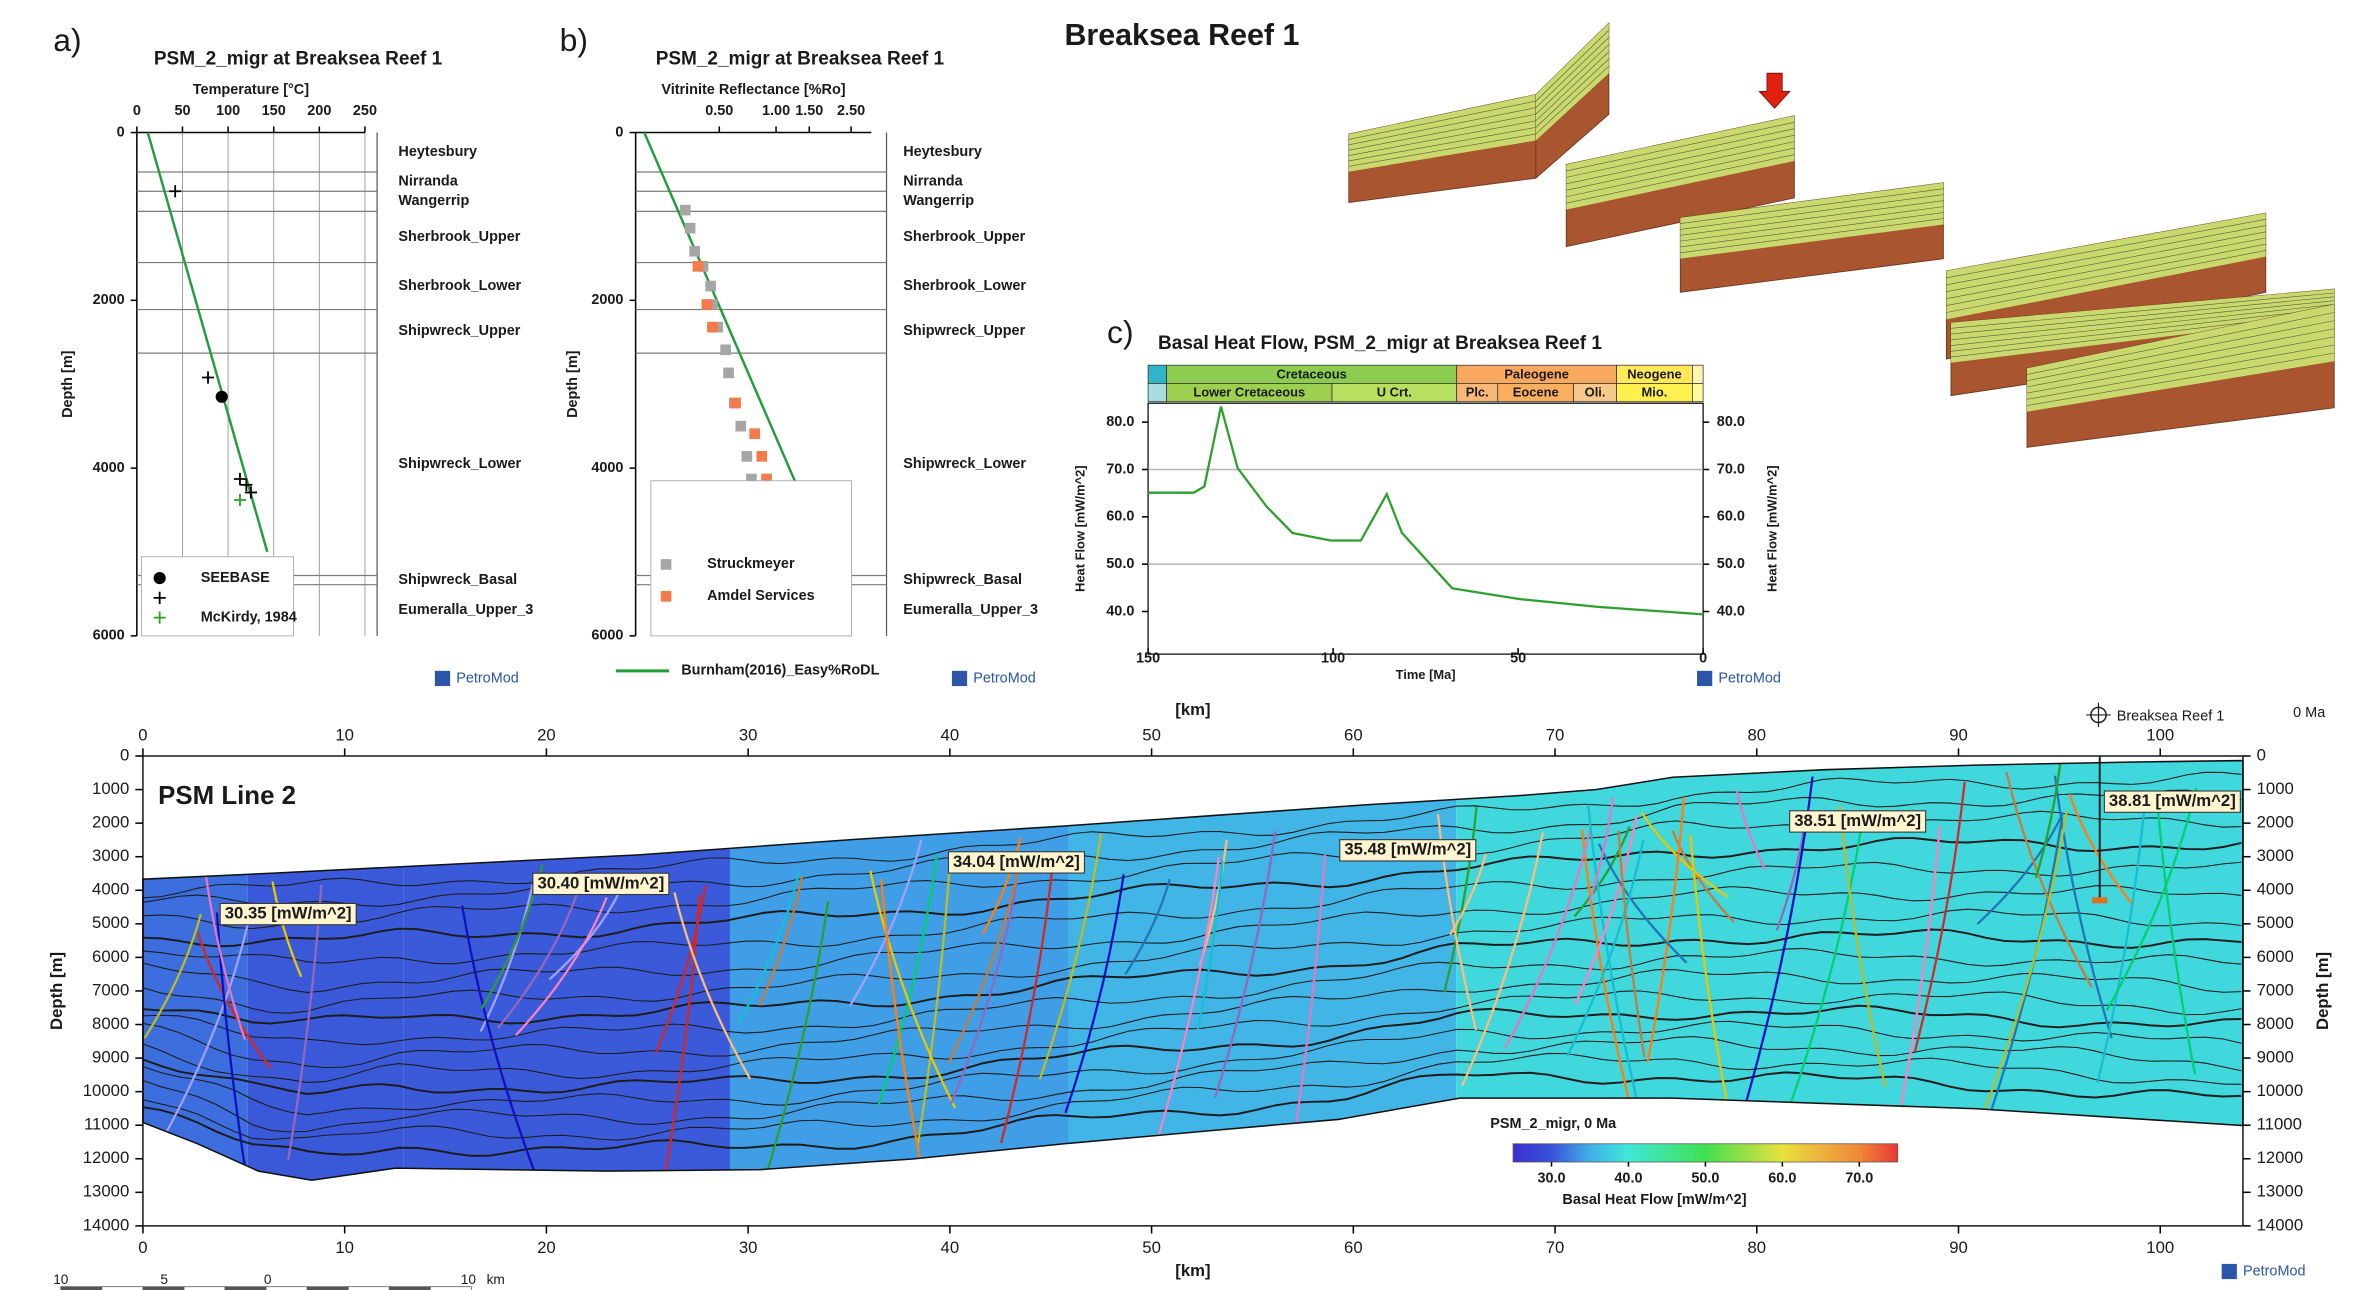 Image resolution: width=2357 pixels, height=1290 pixels. Describe the element at coordinates (465, 610) in the screenshot. I see `formation-name: Eumeralla_Upper_3` at that location.